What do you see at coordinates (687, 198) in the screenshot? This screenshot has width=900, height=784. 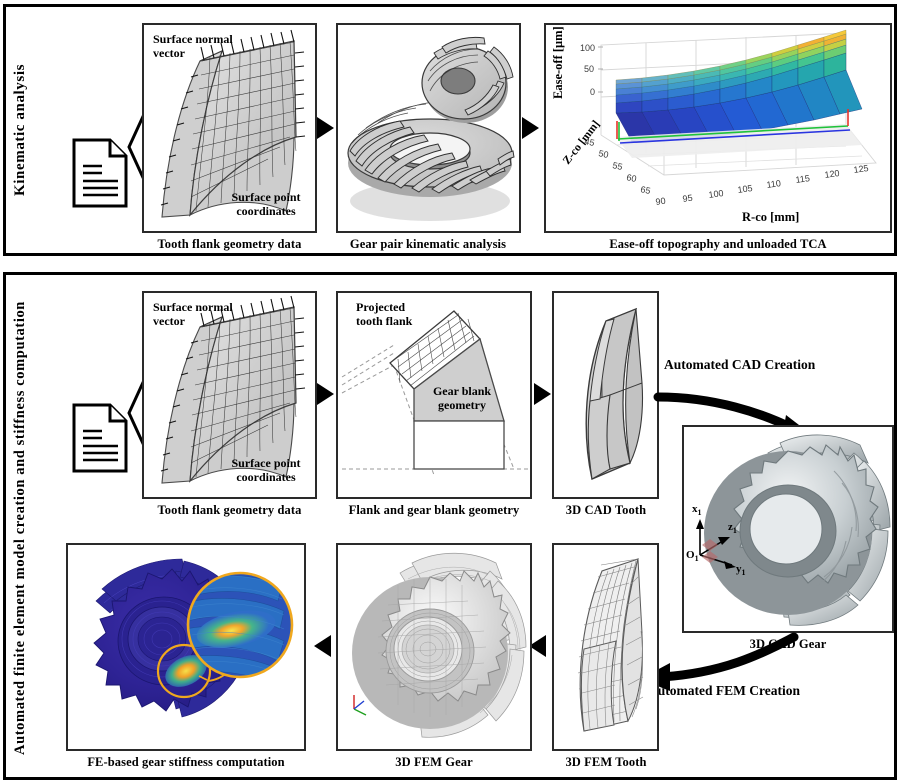 I see `svg-text: 95` at bounding box center [687, 198].